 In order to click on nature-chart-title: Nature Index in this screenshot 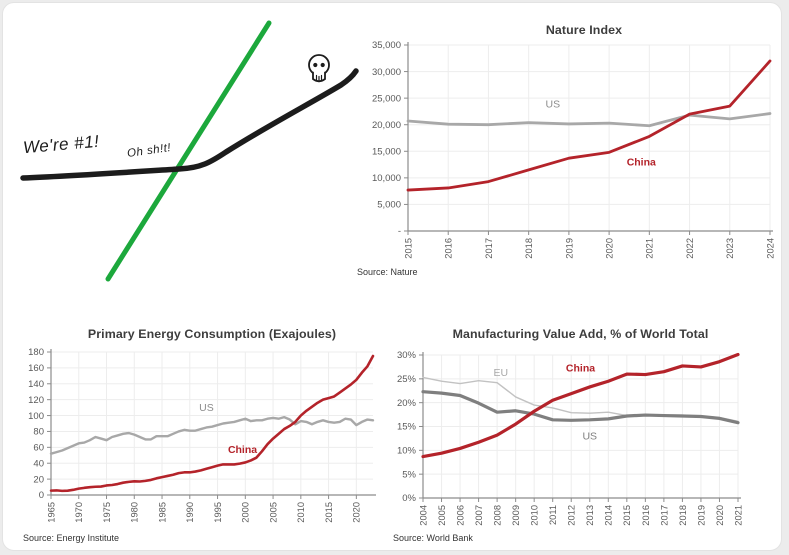, I will do `click(584, 30)`.